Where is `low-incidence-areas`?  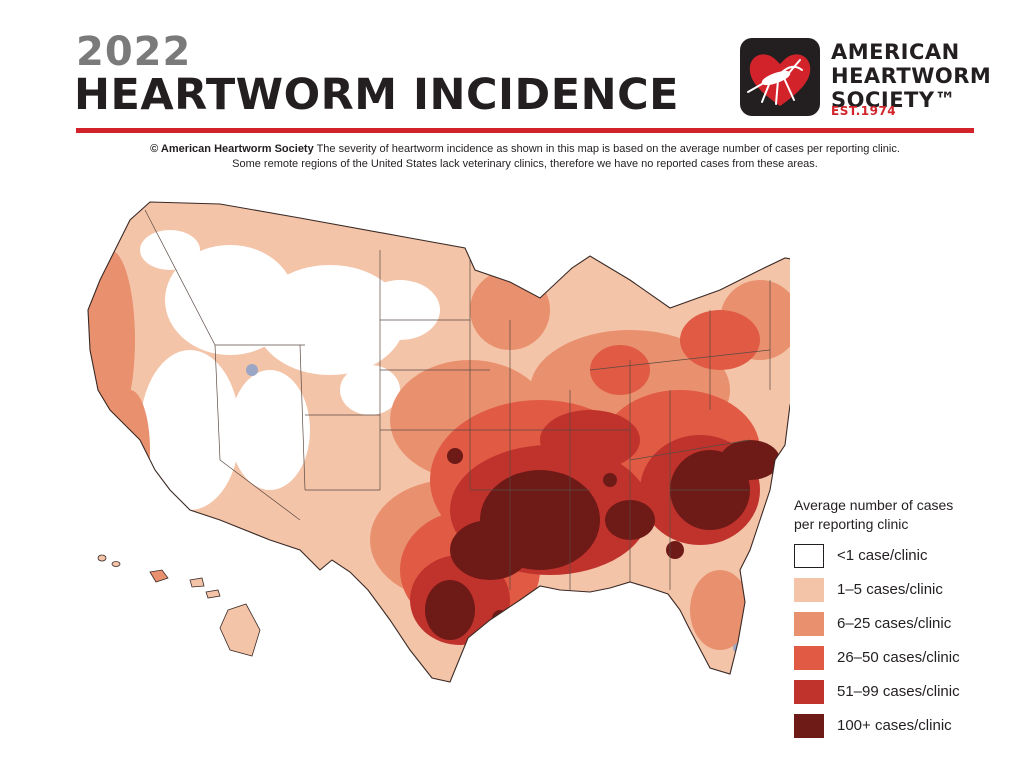
low-incidence-areas is located at coordinates (290, 370).